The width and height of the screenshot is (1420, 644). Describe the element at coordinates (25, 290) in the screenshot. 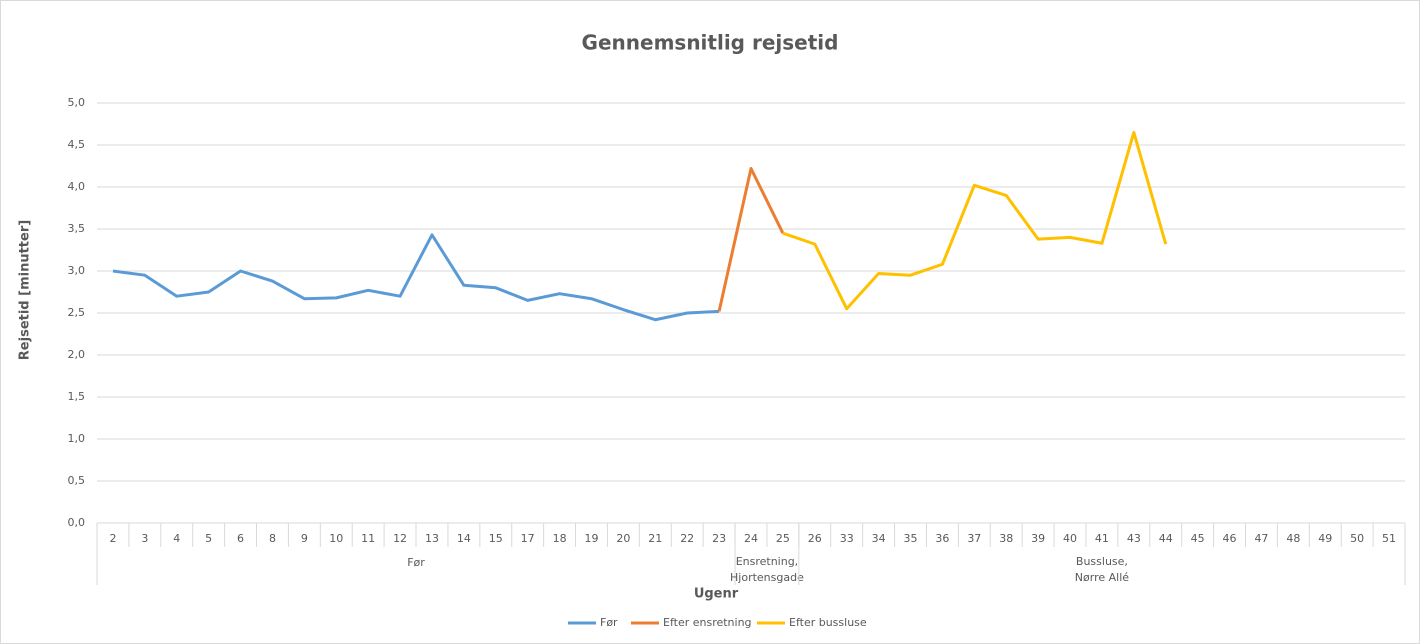

I see `y-axis-title: Rejsetid [minutter]` at that location.